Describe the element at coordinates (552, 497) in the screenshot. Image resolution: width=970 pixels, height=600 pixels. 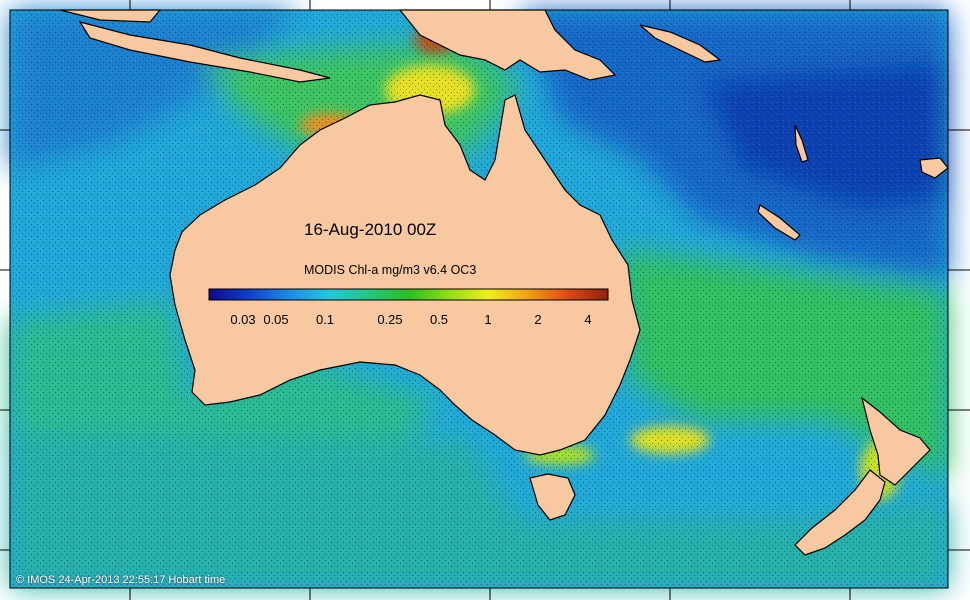
I see `tasmania-land` at that location.